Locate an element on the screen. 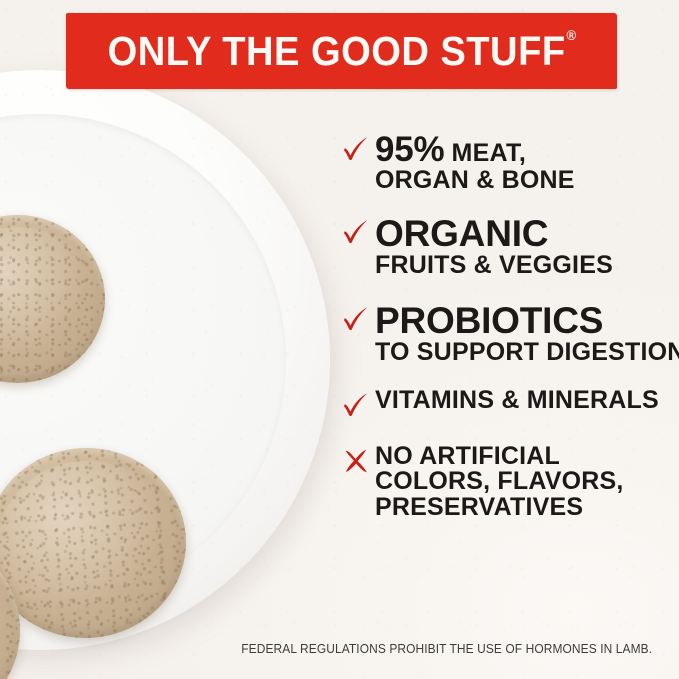 Image resolution: width=679 pixels, height=679 pixels. benefit-item-meat: 95% MEAT, ORGAN & BONE is located at coordinates (506, 162).